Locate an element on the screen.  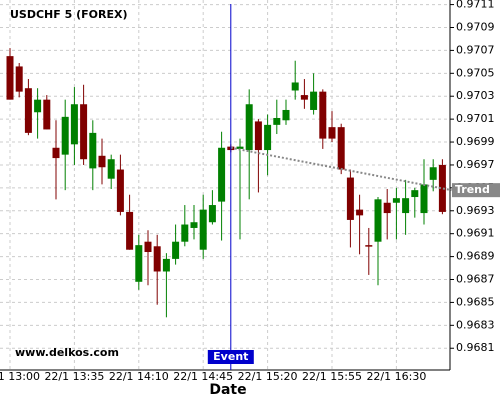
y-tick-label: 0.9711 is located at coordinates (475, 5).